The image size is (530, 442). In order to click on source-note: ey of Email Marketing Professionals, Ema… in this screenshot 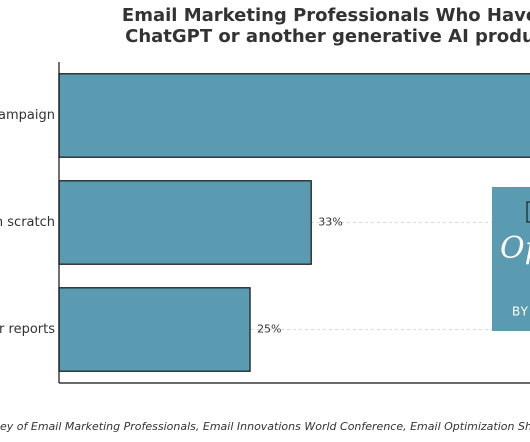, I will do `click(265, 426)`.